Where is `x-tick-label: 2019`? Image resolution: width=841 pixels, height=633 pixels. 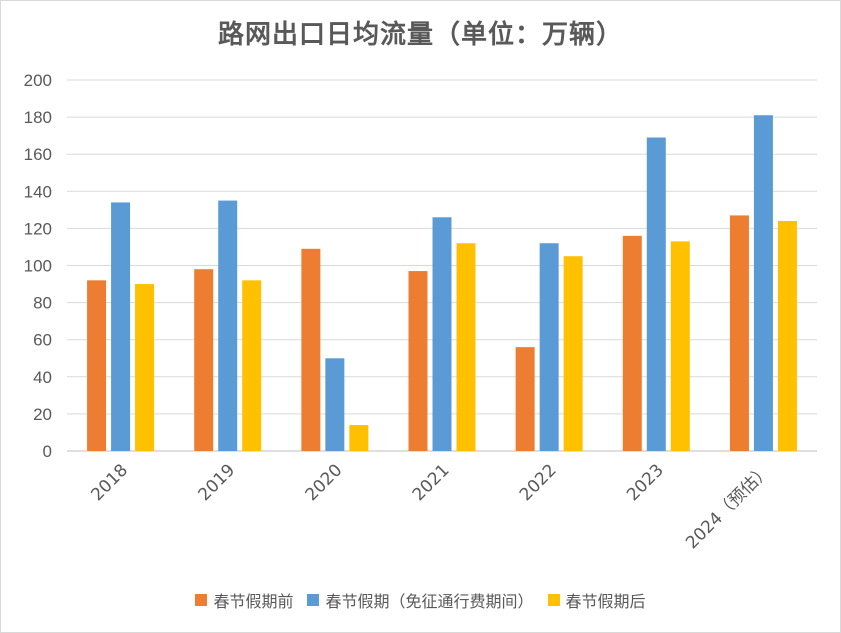
x-tick-label: 2019 is located at coordinates (217, 482).